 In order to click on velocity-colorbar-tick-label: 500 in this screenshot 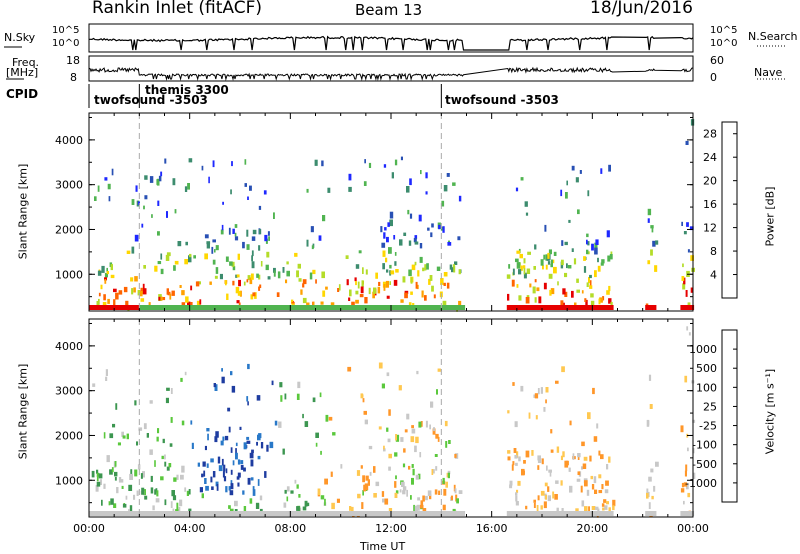, I will do `click(706, 368)`.